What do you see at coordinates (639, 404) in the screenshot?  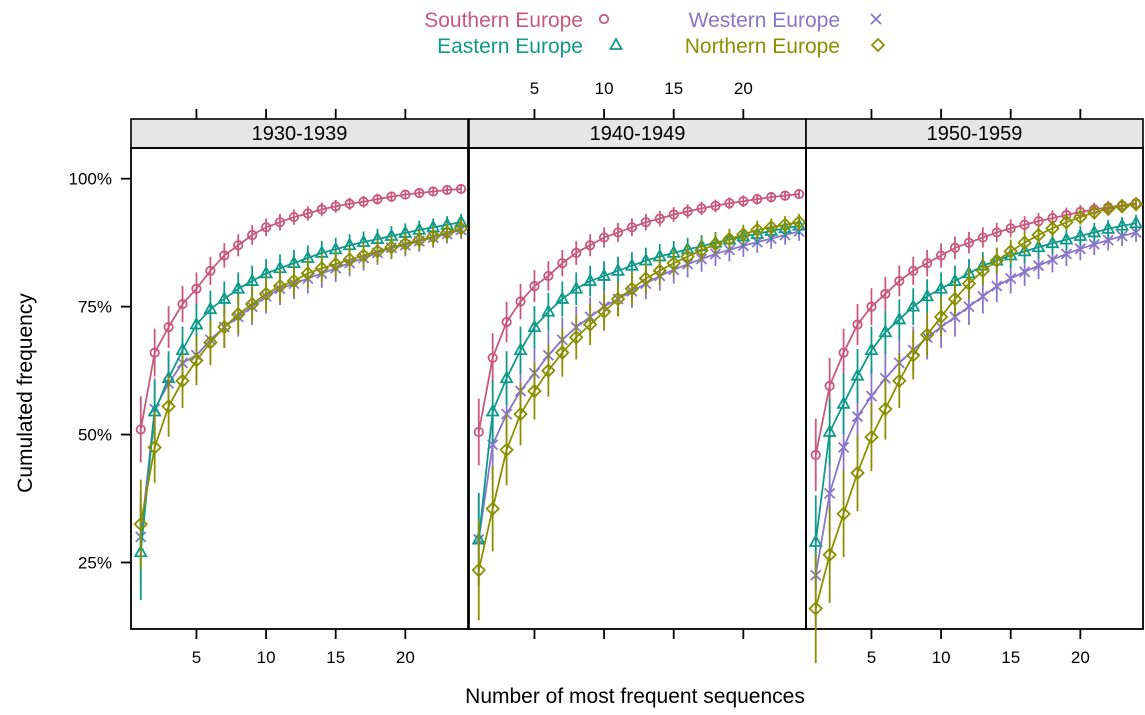 I see `series-western-europe` at bounding box center [639, 404].